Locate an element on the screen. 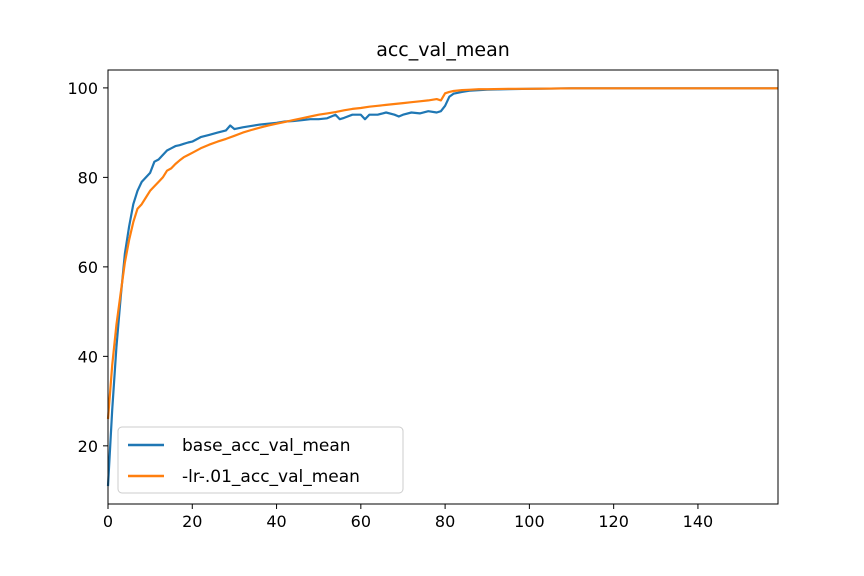  legend: base_acc_val_mean -lr-.01_acc_val_mean is located at coordinates (260, 460).